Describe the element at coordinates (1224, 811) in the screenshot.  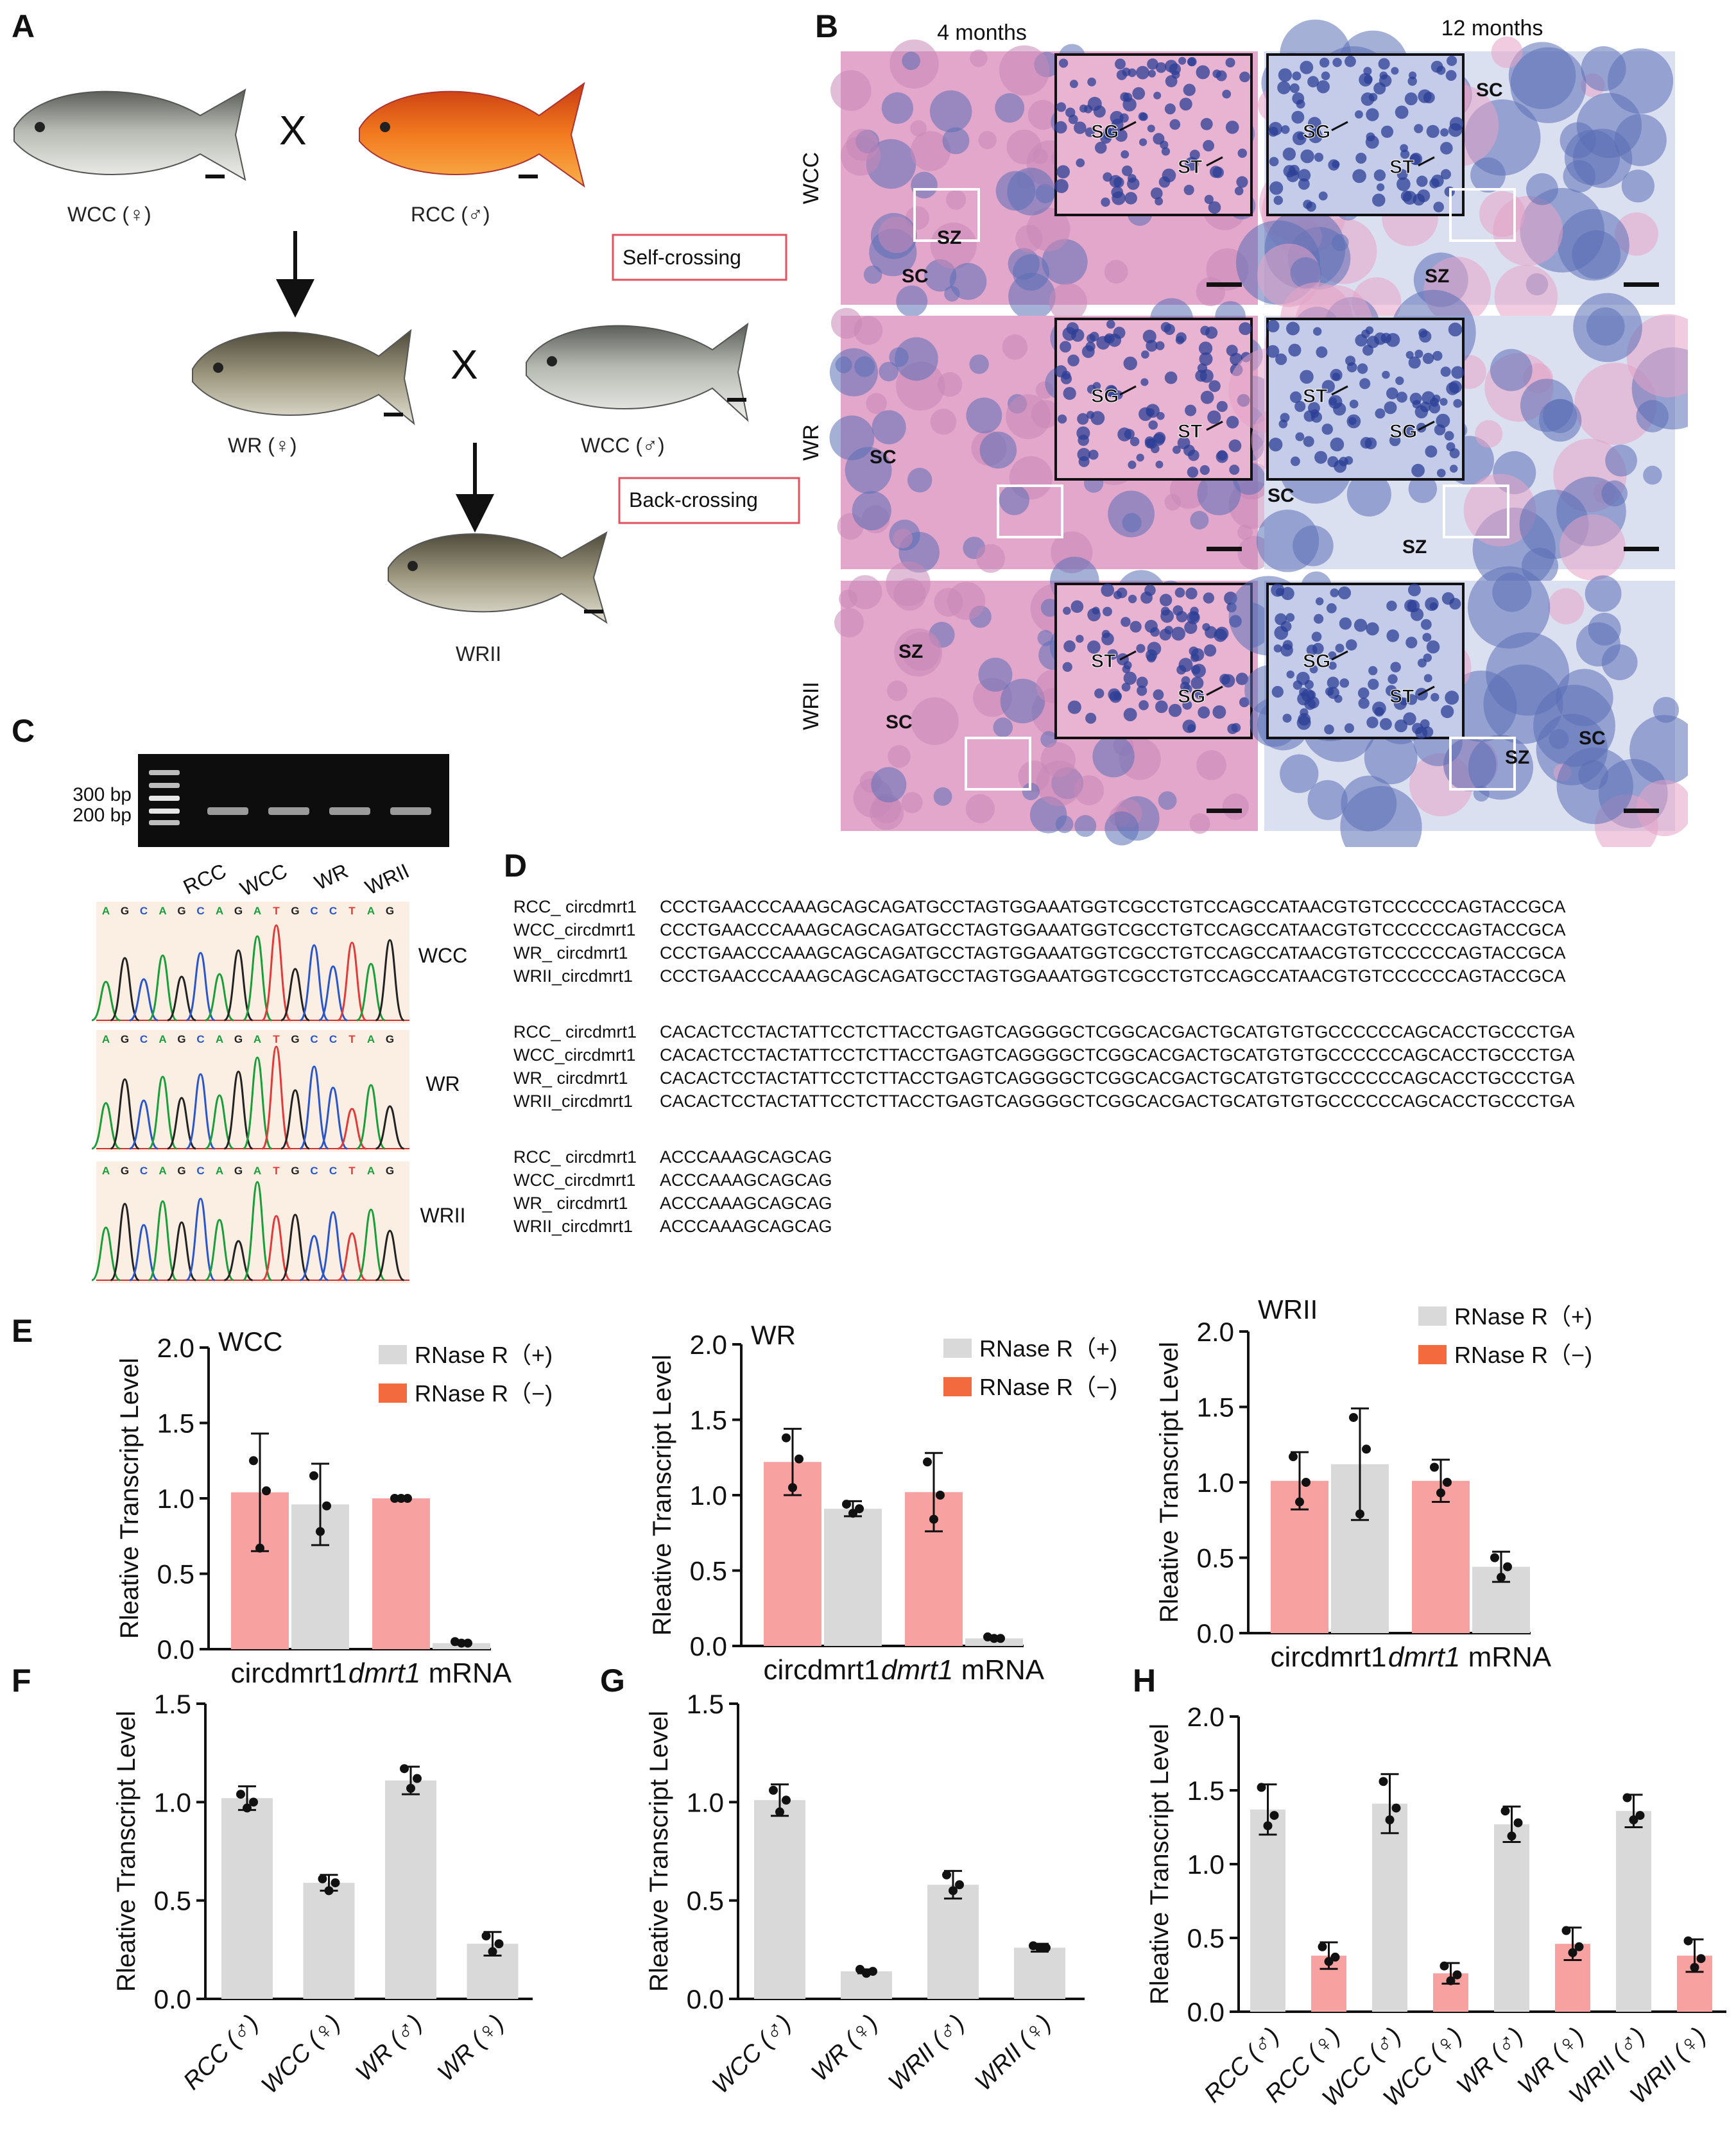
I see `scale-bar` at that location.